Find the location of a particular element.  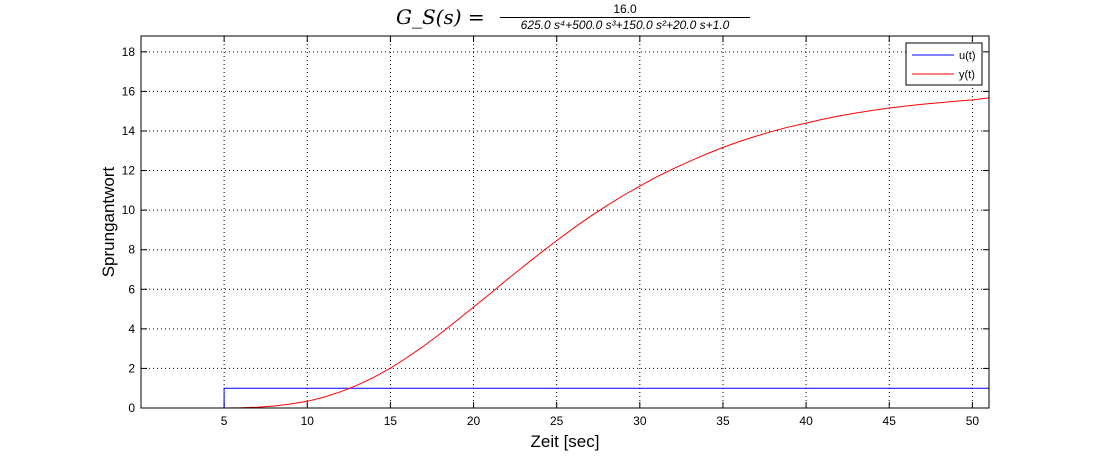

series-line-ut is located at coordinates (565, 398).